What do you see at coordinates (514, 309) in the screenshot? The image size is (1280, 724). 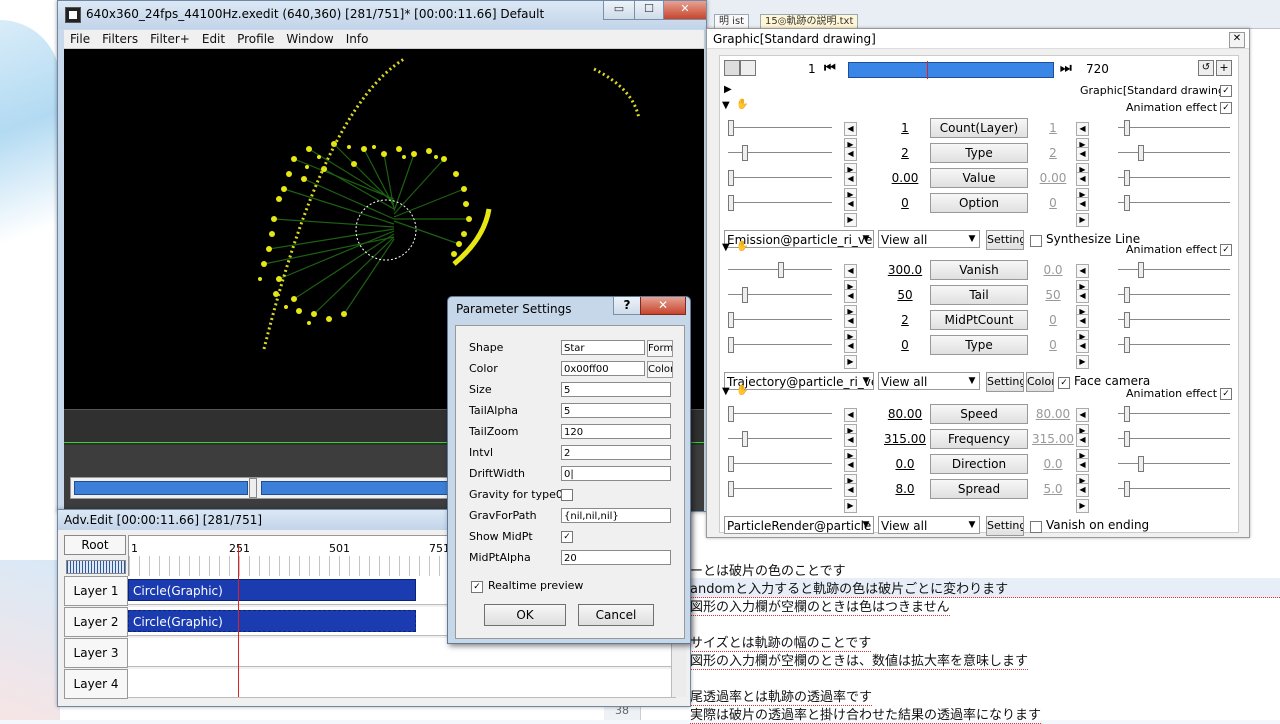 I see `dialog-title: Parameter Settings` at bounding box center [514, 309].